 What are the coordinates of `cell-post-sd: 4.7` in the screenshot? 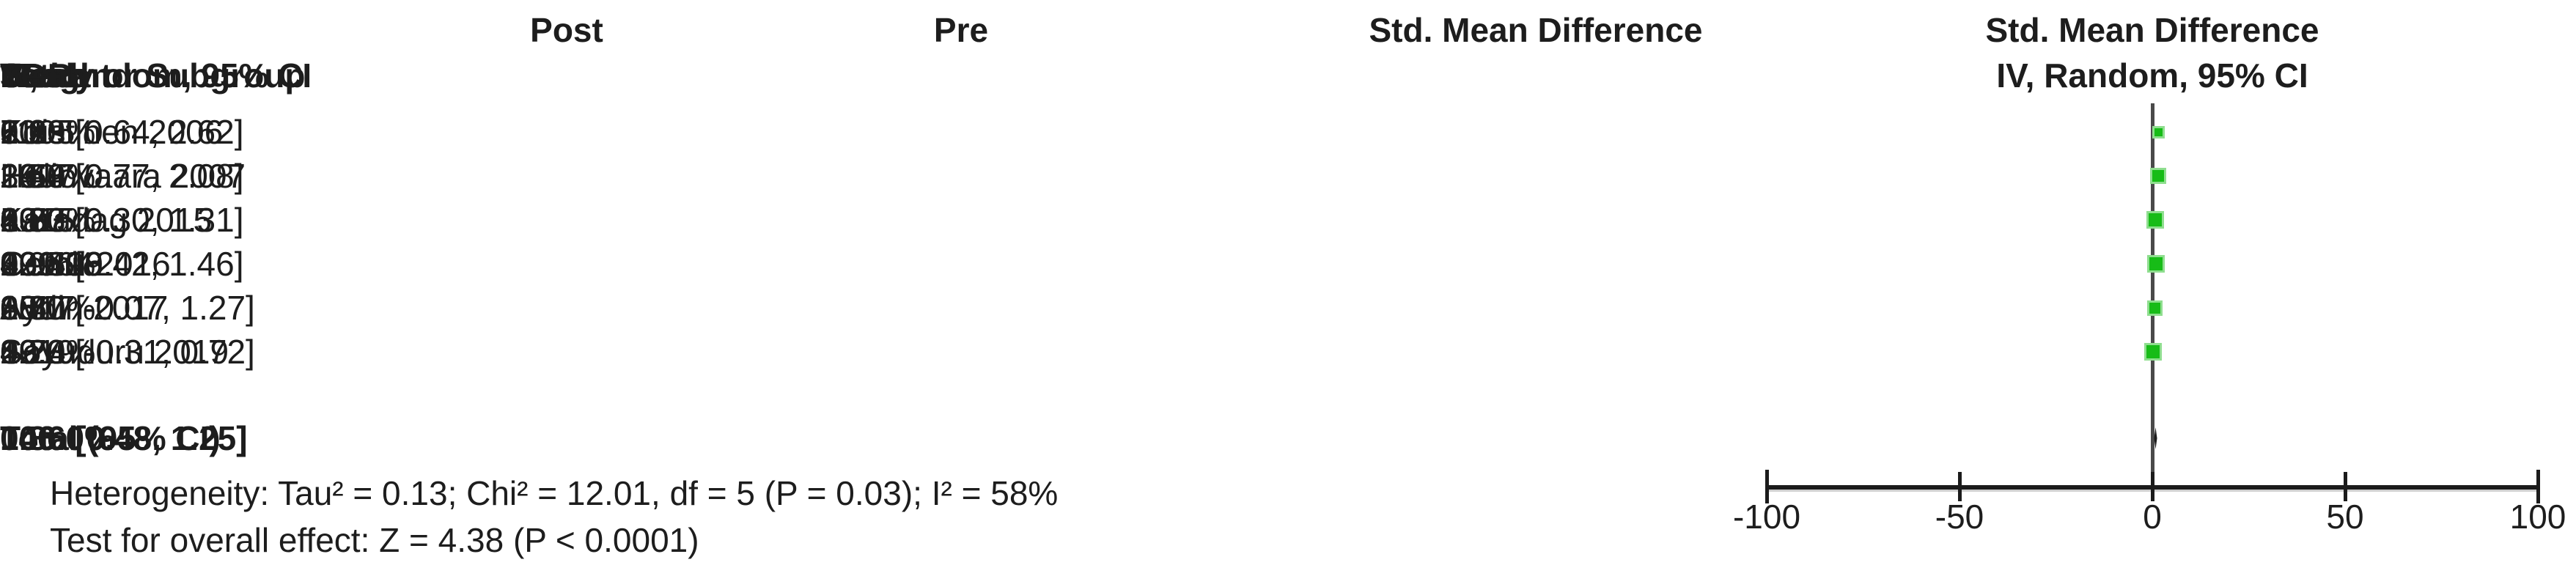 It's located at (23, 352).